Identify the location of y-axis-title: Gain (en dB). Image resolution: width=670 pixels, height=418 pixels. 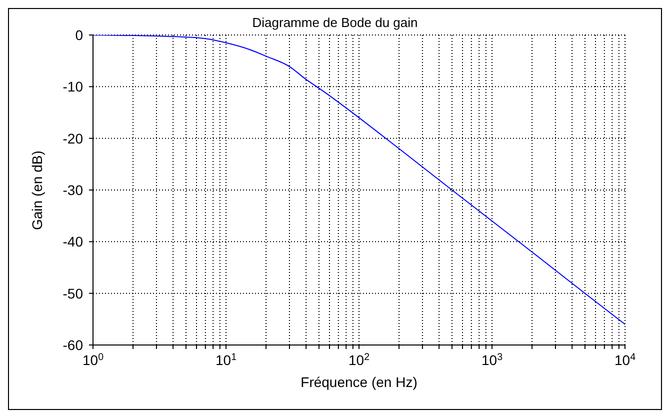
(36, 190).